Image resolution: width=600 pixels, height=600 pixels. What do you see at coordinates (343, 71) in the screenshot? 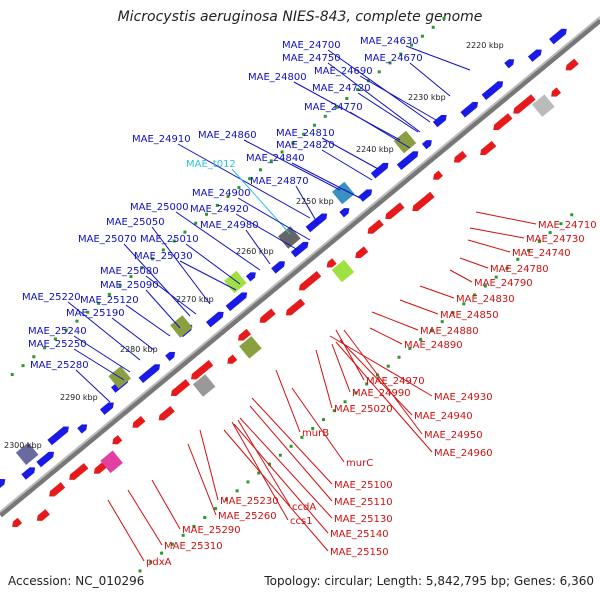
I see `forward-gene-label: MAE_24690` at bounding box center [343, 71].